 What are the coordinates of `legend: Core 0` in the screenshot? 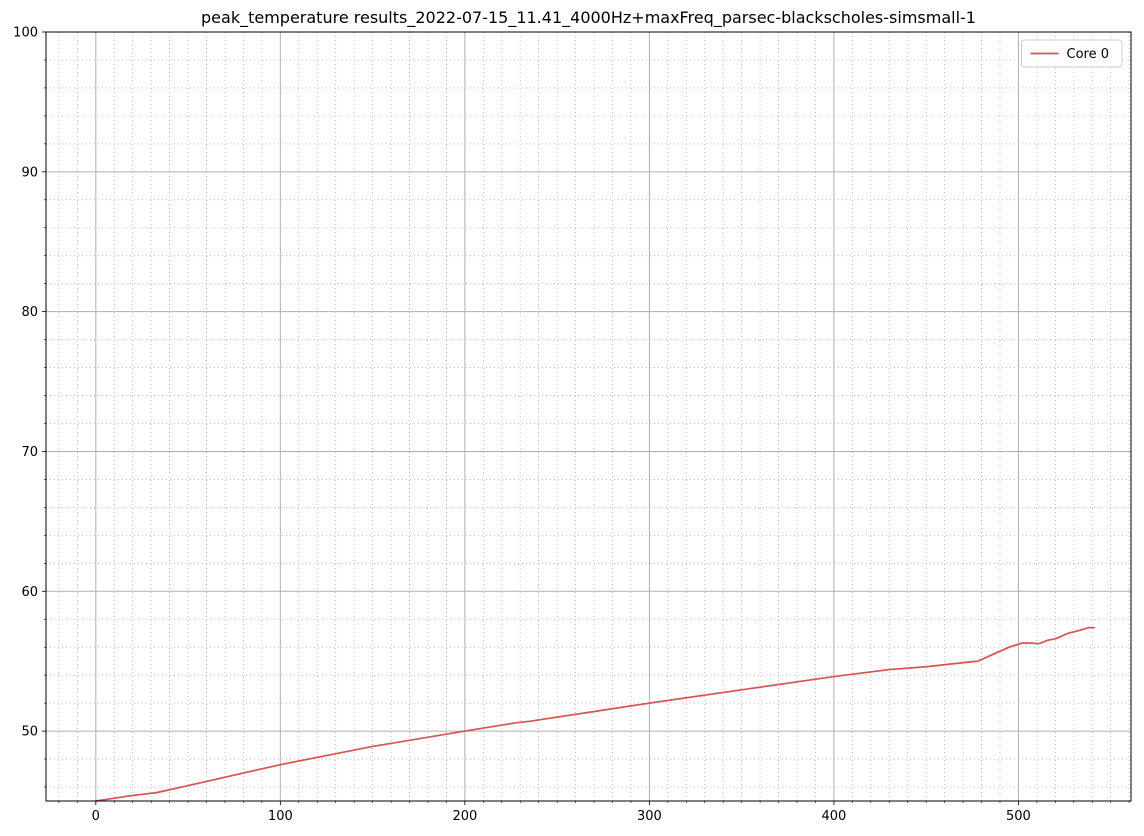 It's located at (1072, 53).